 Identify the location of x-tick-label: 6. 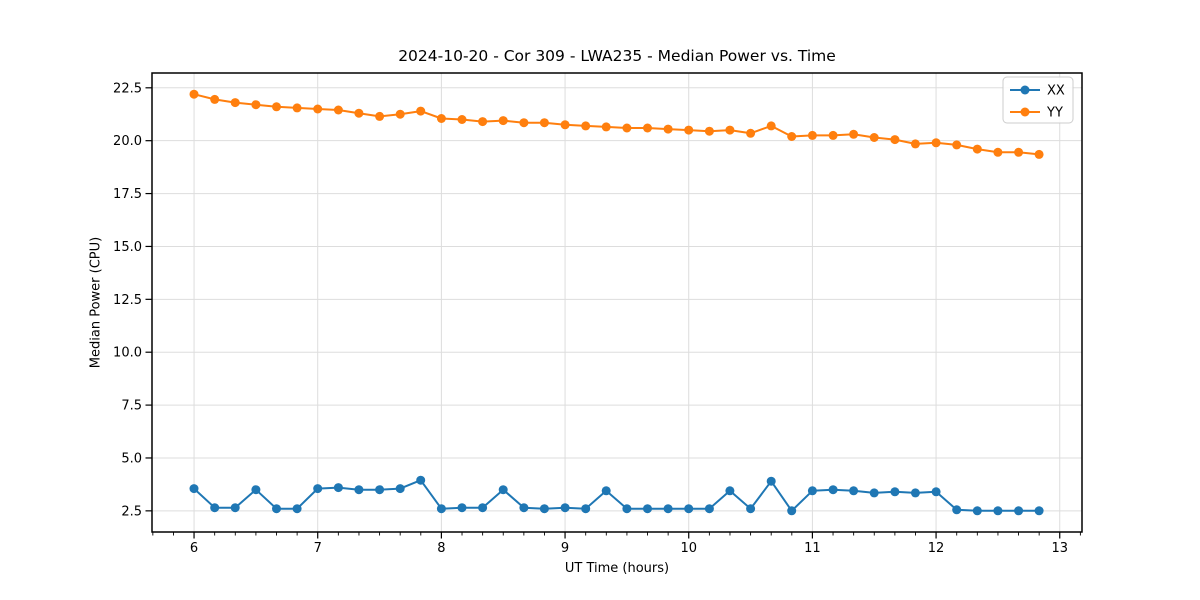
(194, 548).